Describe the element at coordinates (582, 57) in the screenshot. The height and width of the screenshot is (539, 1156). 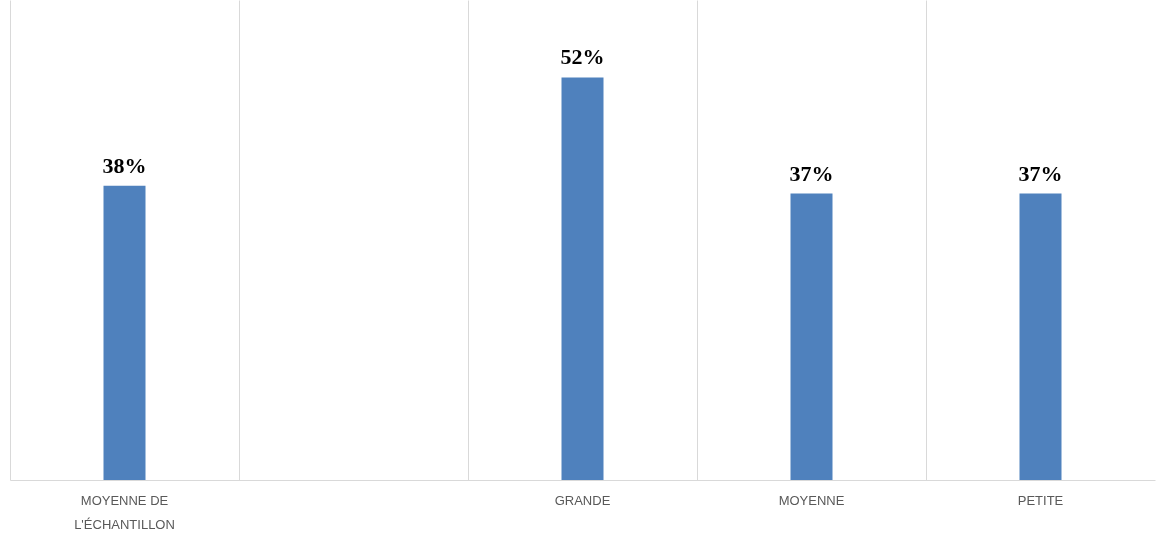
I see `data-label: 52%` at that location.